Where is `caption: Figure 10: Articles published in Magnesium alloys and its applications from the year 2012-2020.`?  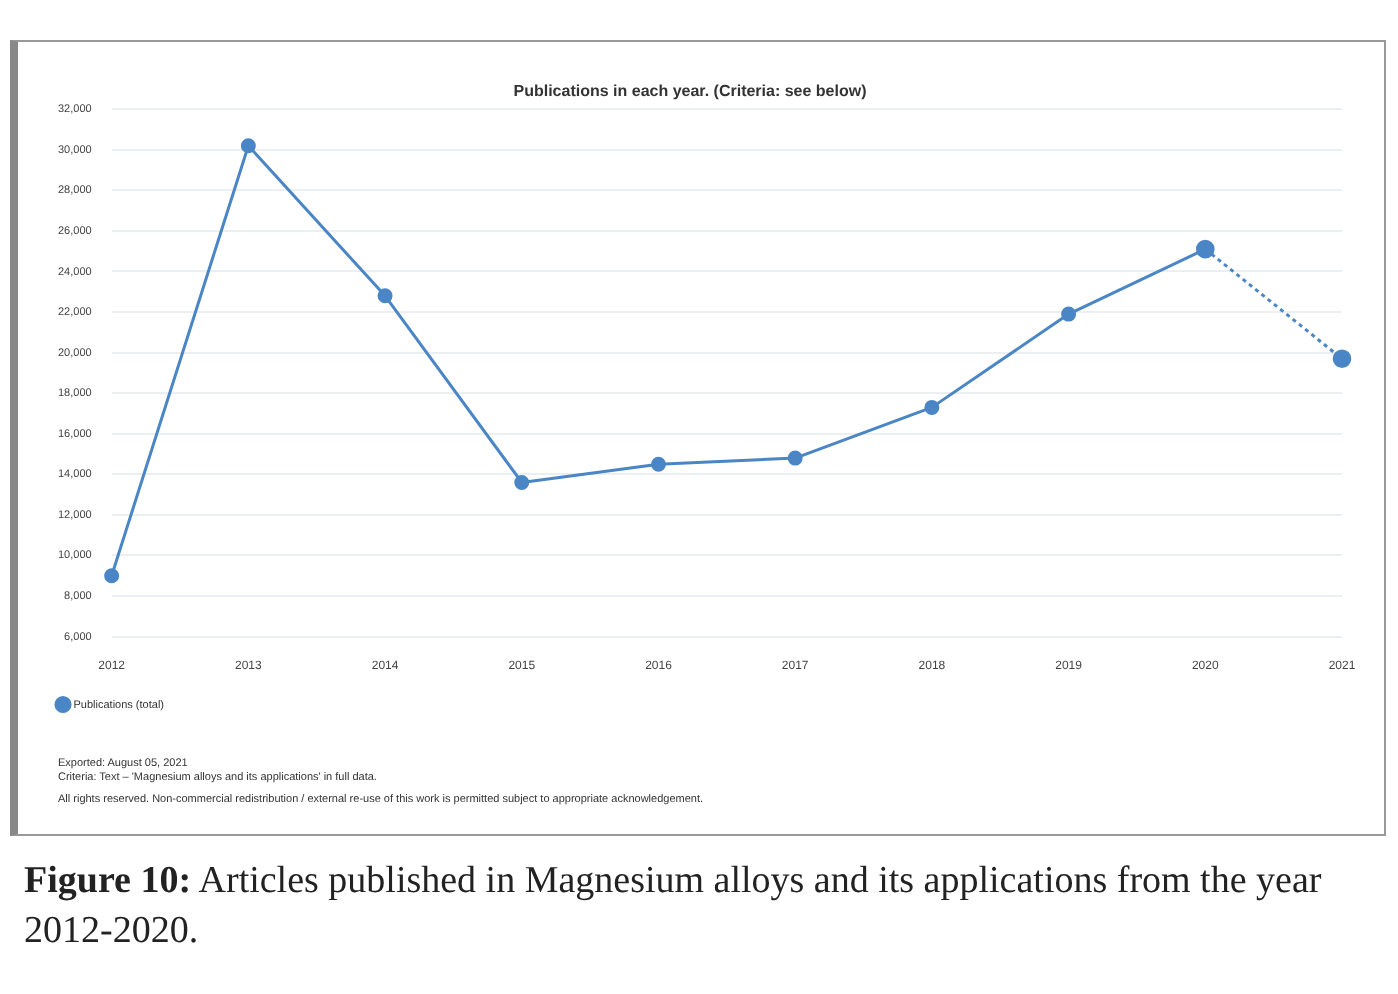 caption: Figure 10: Articles published in Magnesium alloys and its applications from the year 2012-2020. is located at coordinates (674, 907).